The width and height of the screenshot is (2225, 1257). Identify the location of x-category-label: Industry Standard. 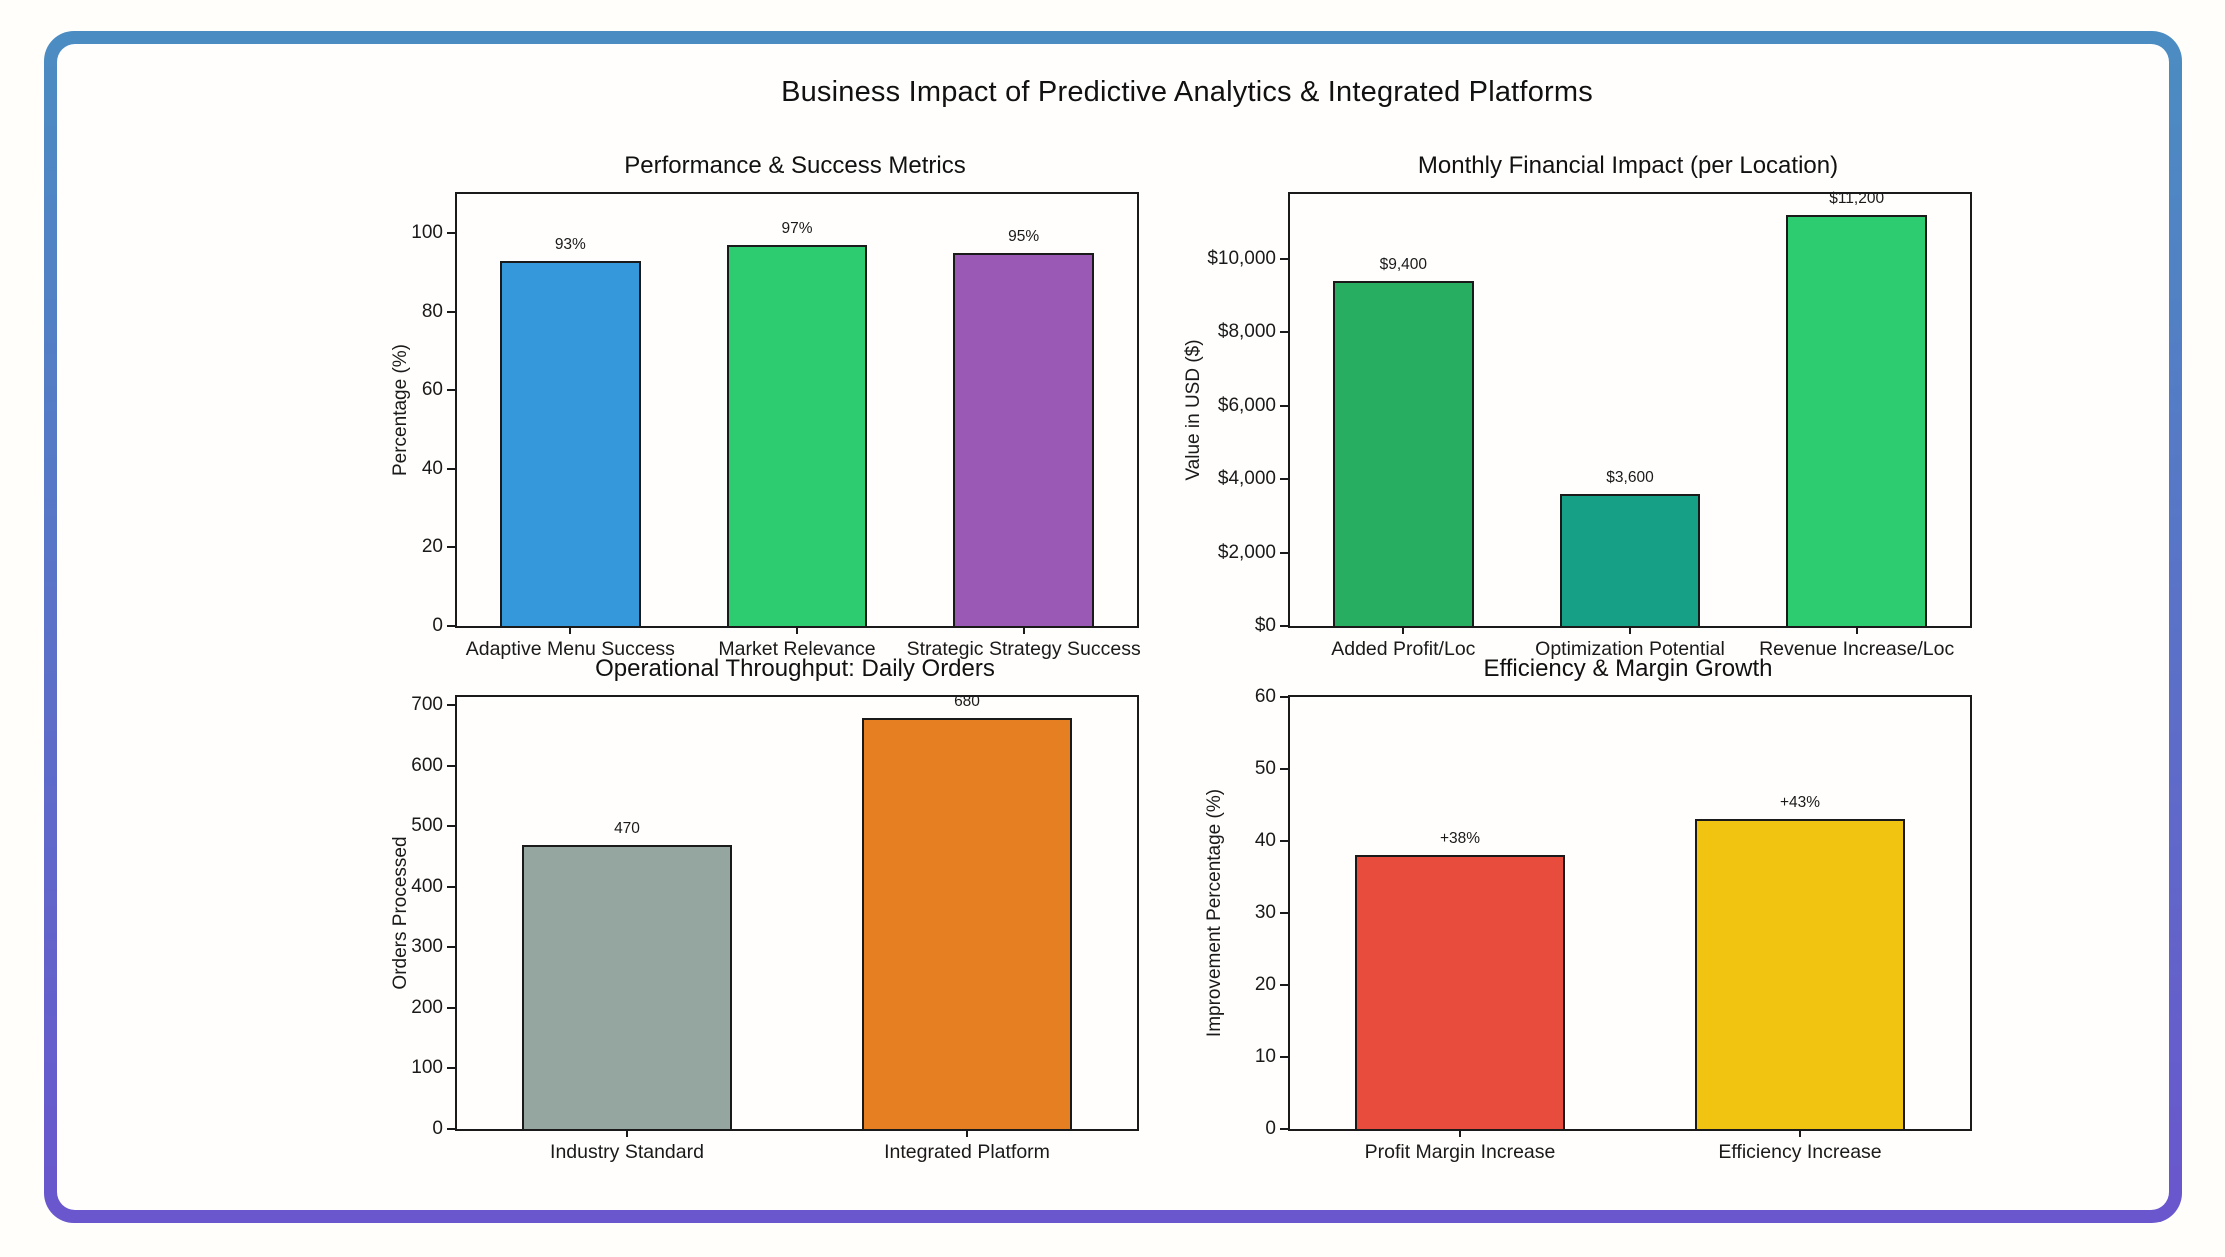
(627, 1152).